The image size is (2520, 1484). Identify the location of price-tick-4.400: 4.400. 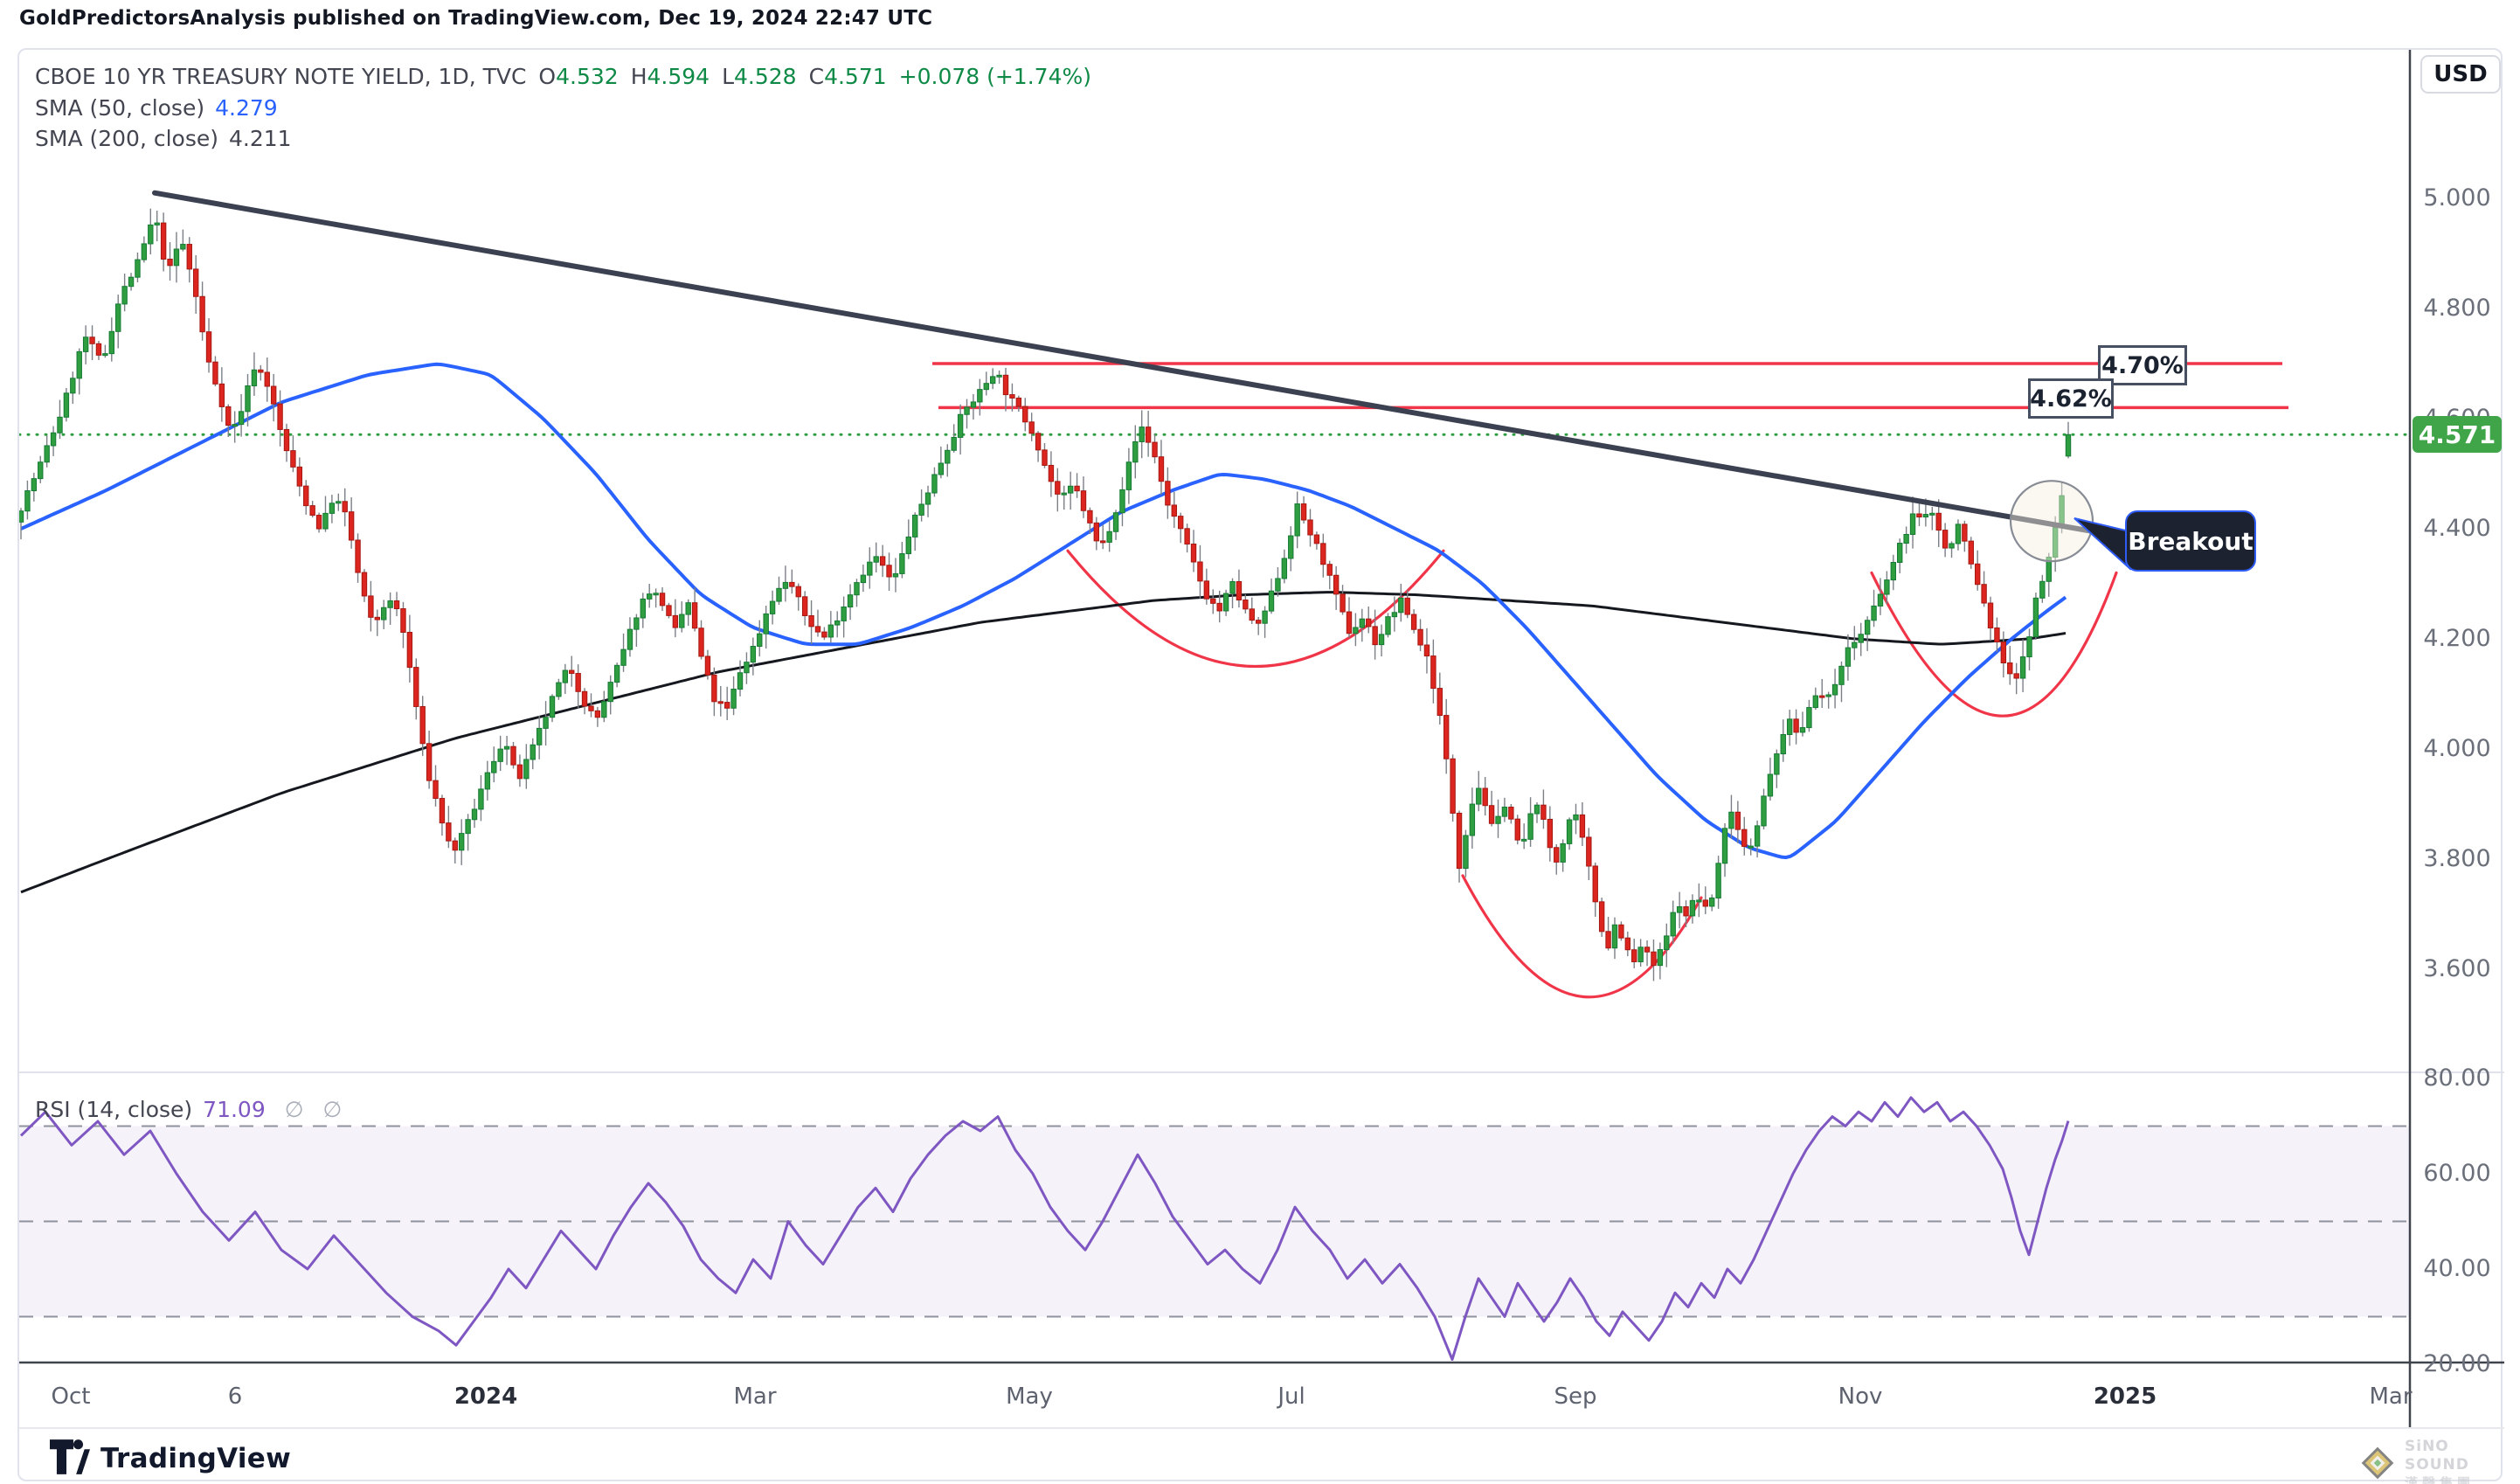
(2457, 528).